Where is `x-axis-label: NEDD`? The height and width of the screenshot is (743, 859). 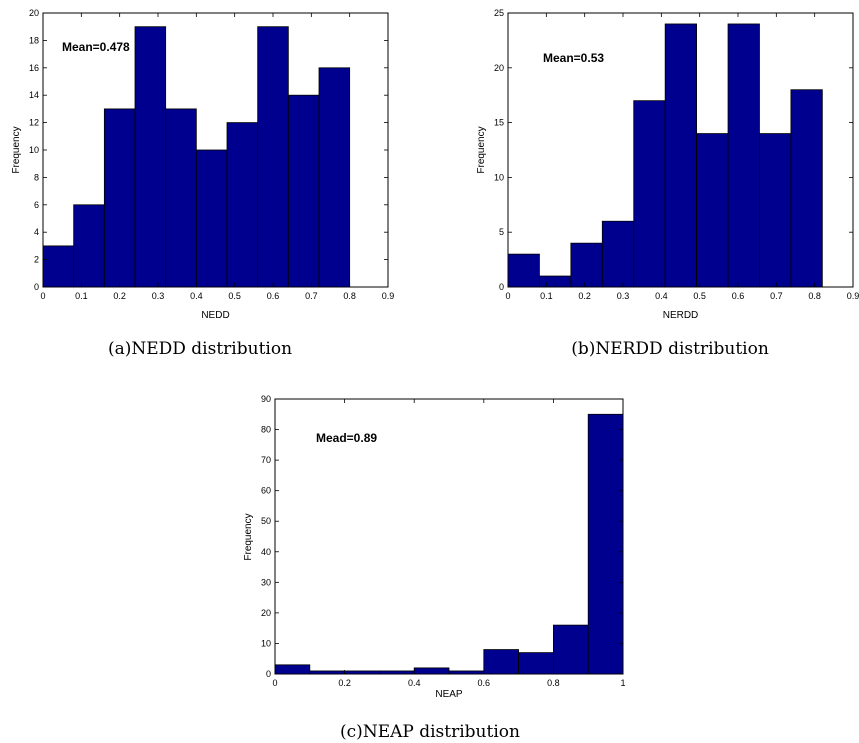 x-axis-label: NEDD is located at coordinates (215, 315).